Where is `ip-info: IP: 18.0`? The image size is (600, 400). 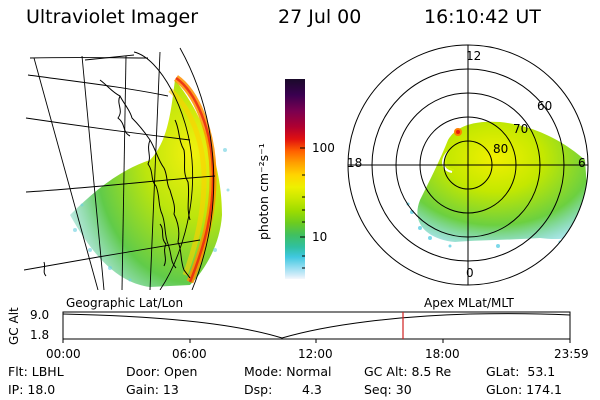 ip-info: IP: 18.0 is located at coordinates (32, 389).